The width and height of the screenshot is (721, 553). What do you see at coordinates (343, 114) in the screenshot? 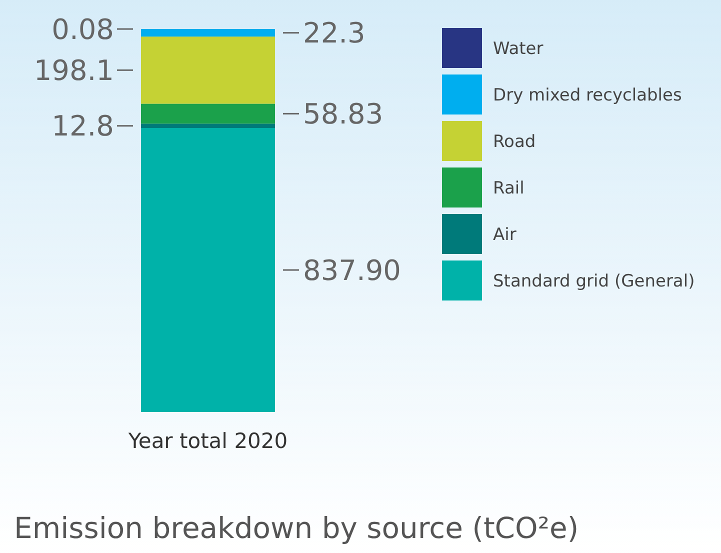
I see `data-label: 58.83` at bounding box center [343, 114].